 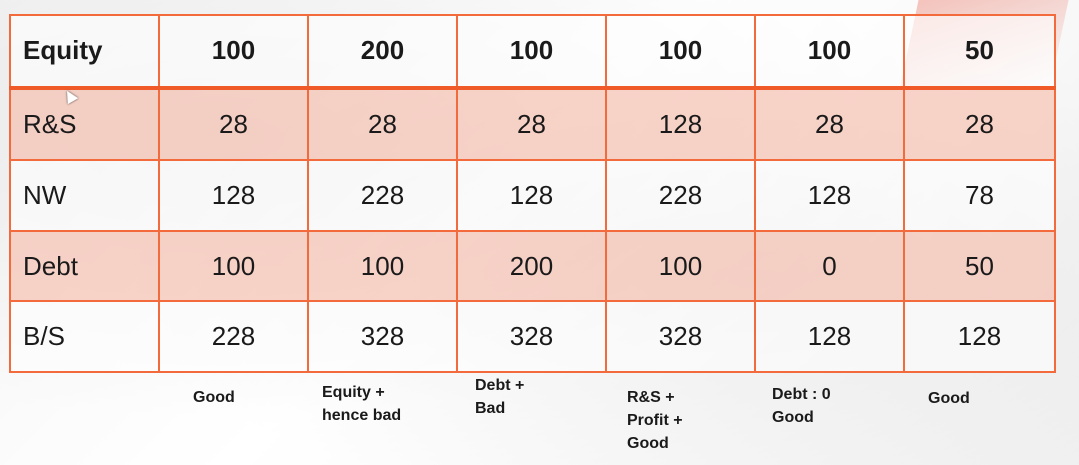 I want to click on header-cell: Equity, so click(x=84, y=52).